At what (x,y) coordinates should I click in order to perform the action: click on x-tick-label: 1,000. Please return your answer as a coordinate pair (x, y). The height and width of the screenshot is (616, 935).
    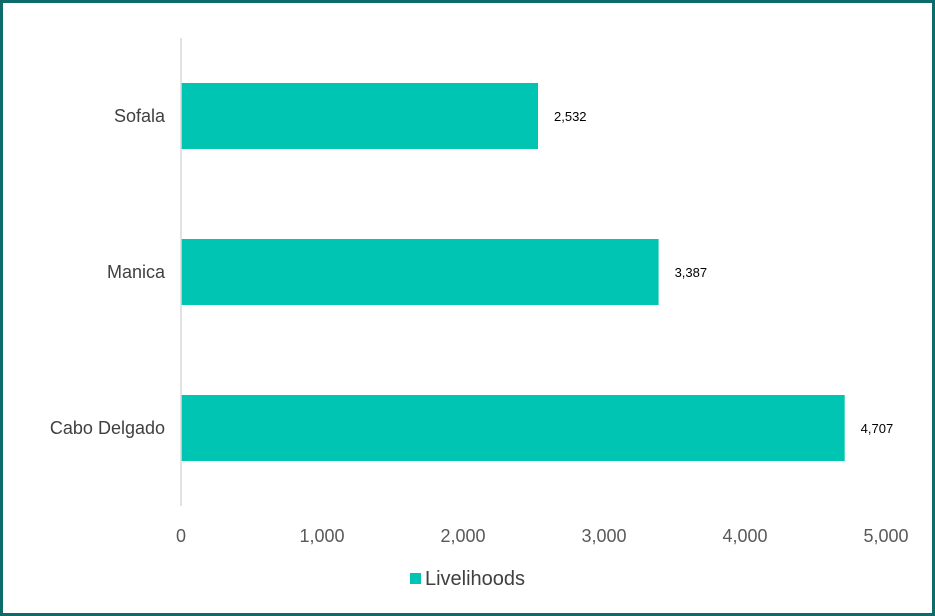
    Looking at the image, I should click on (321, 536).